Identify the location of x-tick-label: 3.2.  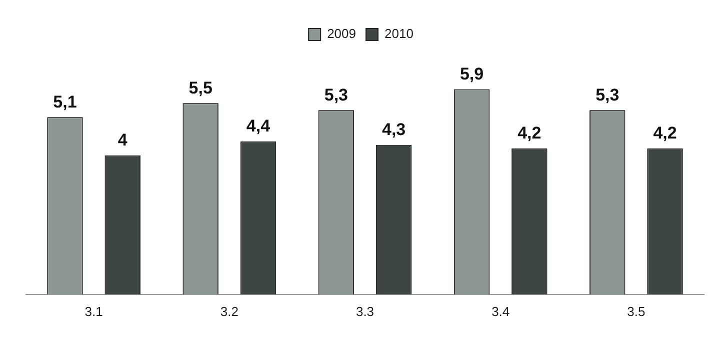
(229, 311).